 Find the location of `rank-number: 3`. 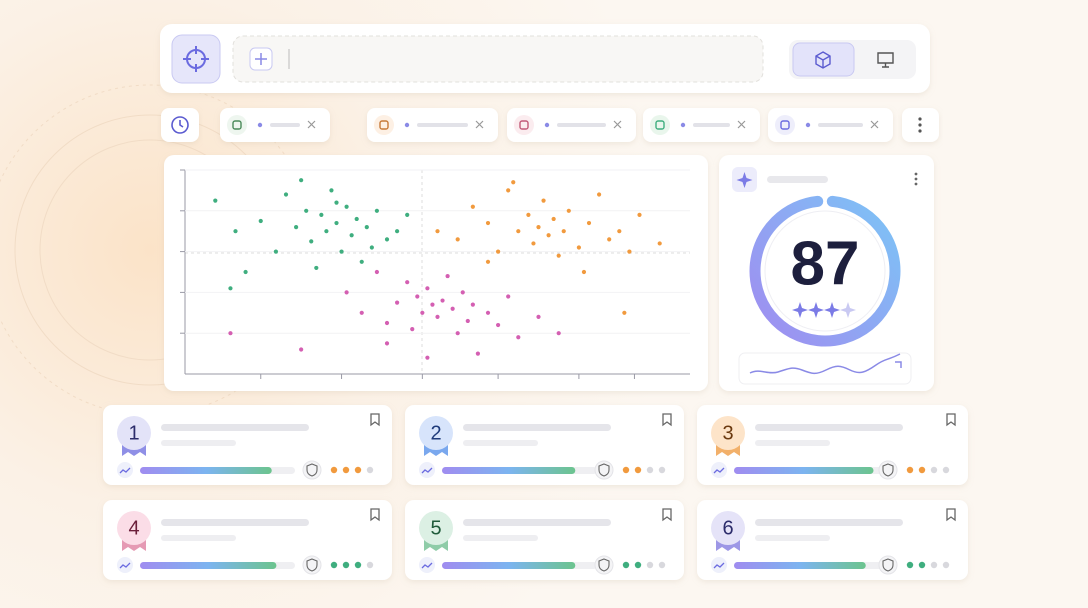

rank-number: 3 is located at coordinates (727, 433).